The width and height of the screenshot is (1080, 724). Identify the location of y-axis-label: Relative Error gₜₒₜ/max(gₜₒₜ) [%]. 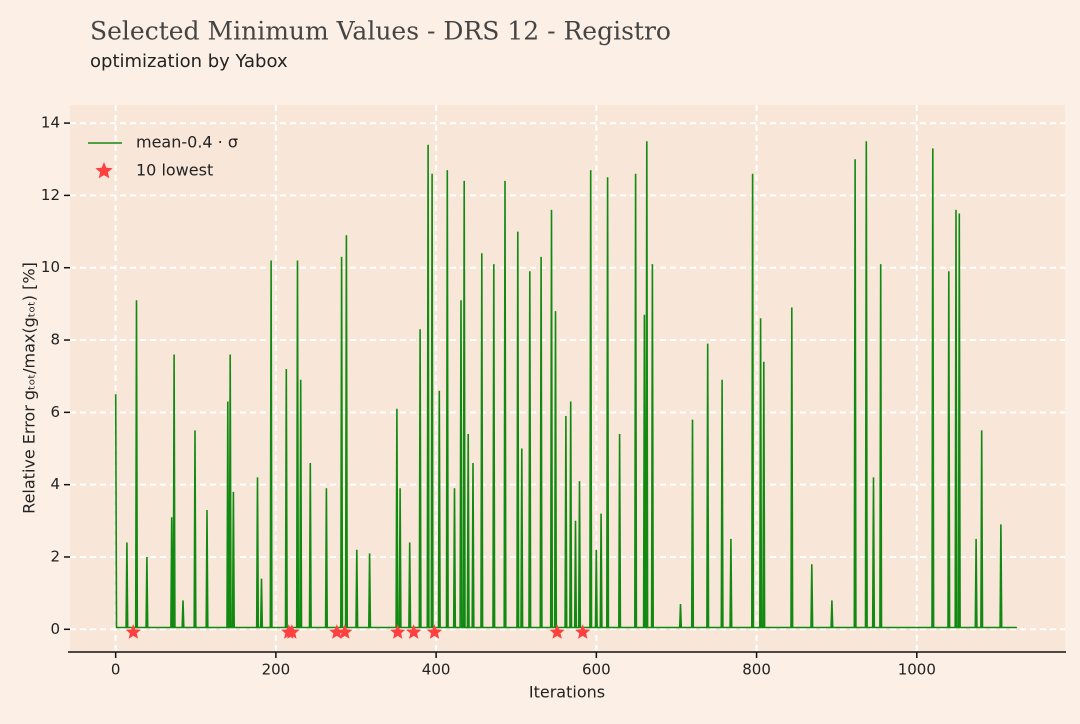
(29, 388).